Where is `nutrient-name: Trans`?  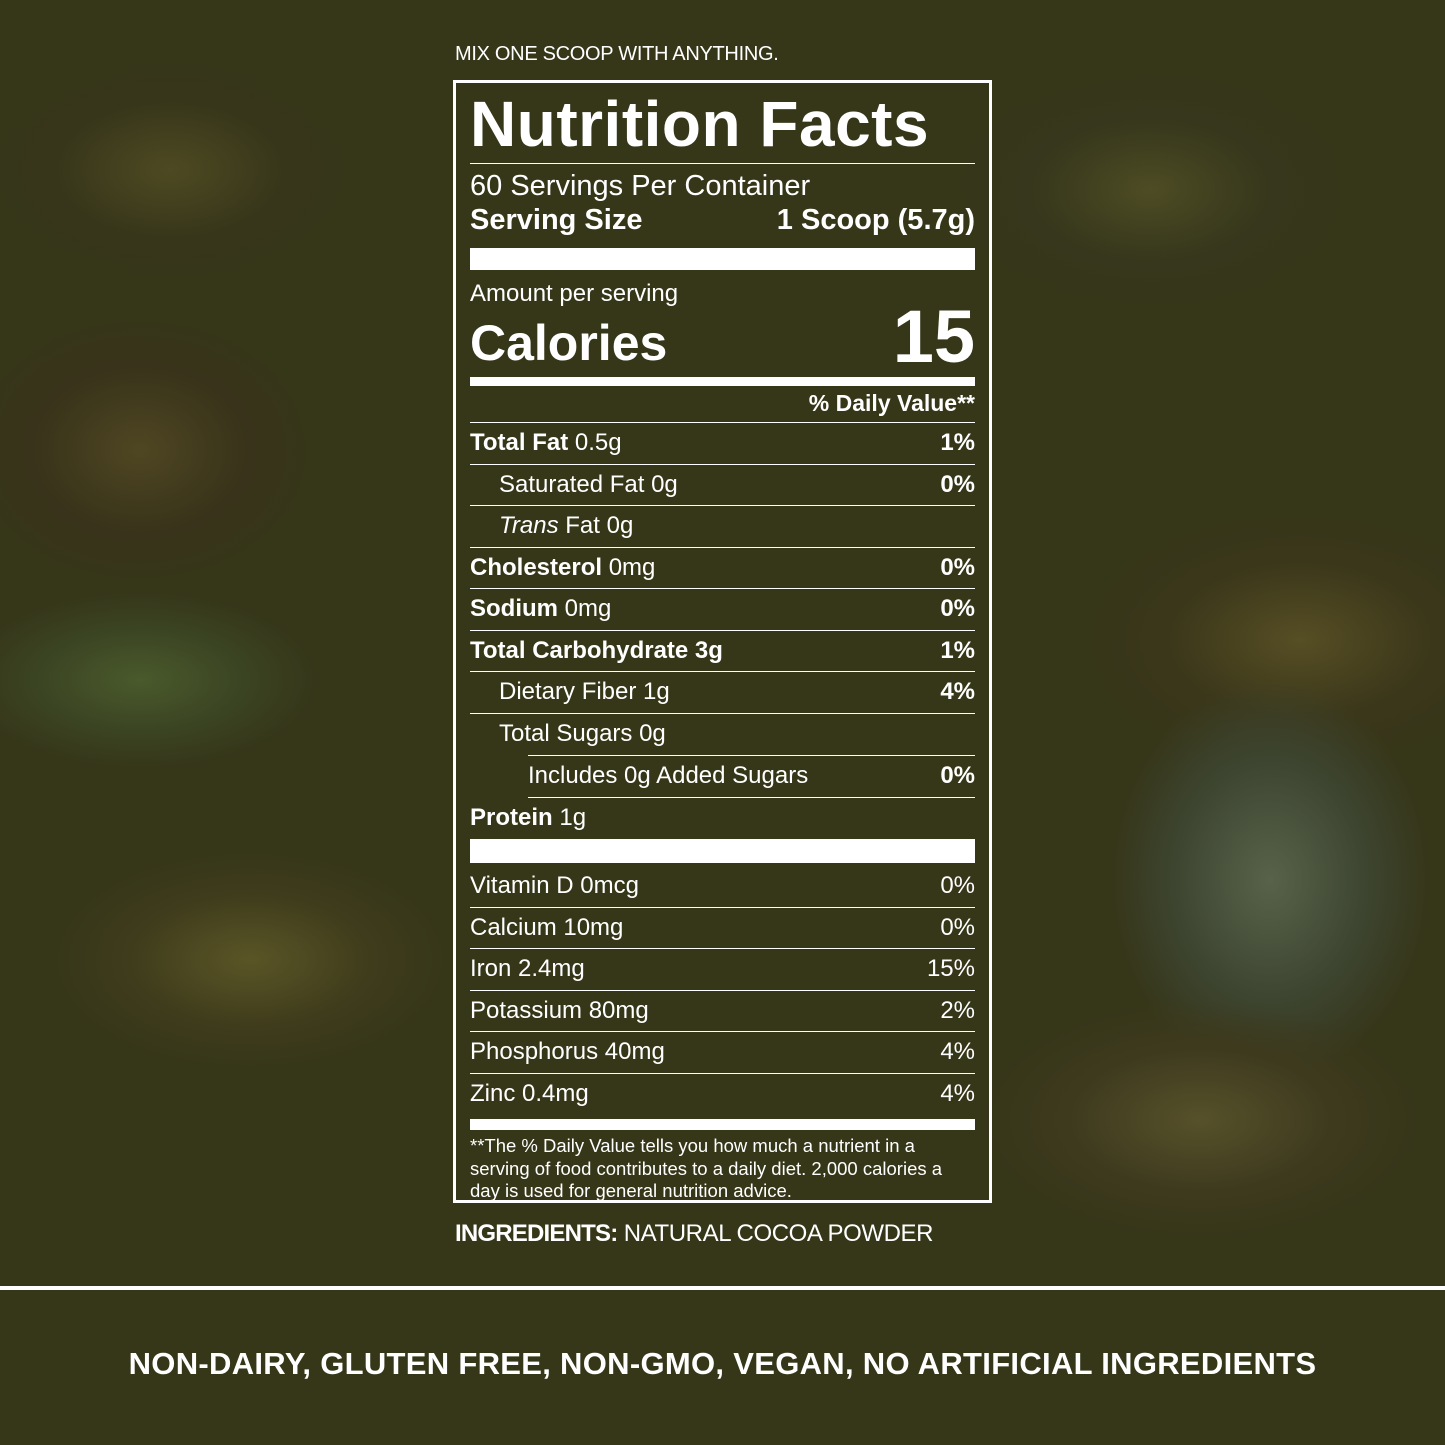 nutrient-name: Trans is located at coordinates (529, 526).